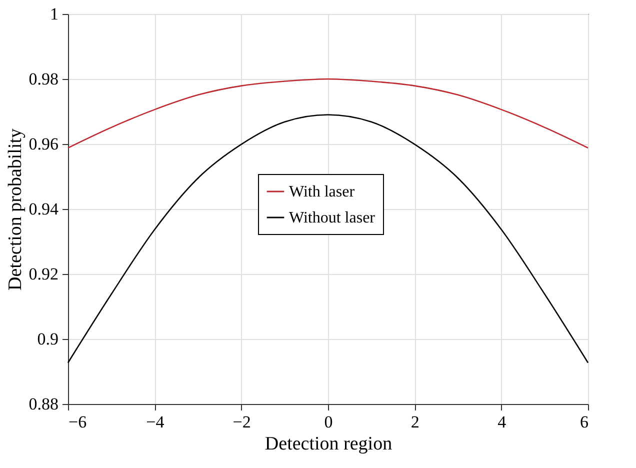 The width and height of the screenshot is (636, 468). I want to click on y-tick-label: 0.9, so click(47, 339).